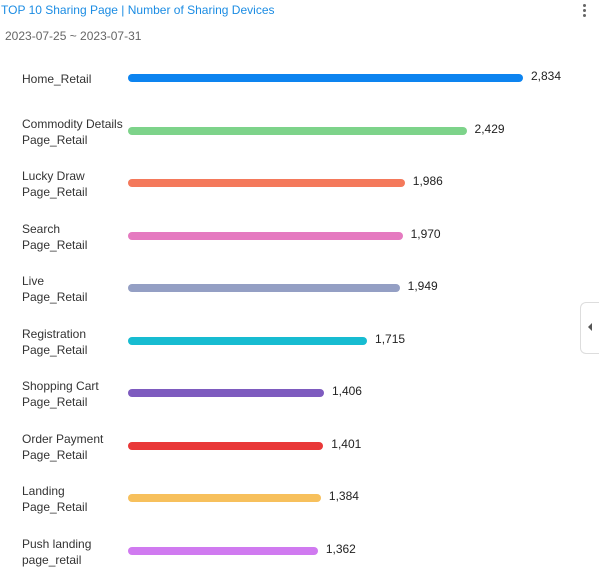  What do you see at coordinates (346, 391) in the screenshot?
I see `value-label: 1,406` at bounding box center [346, 391].